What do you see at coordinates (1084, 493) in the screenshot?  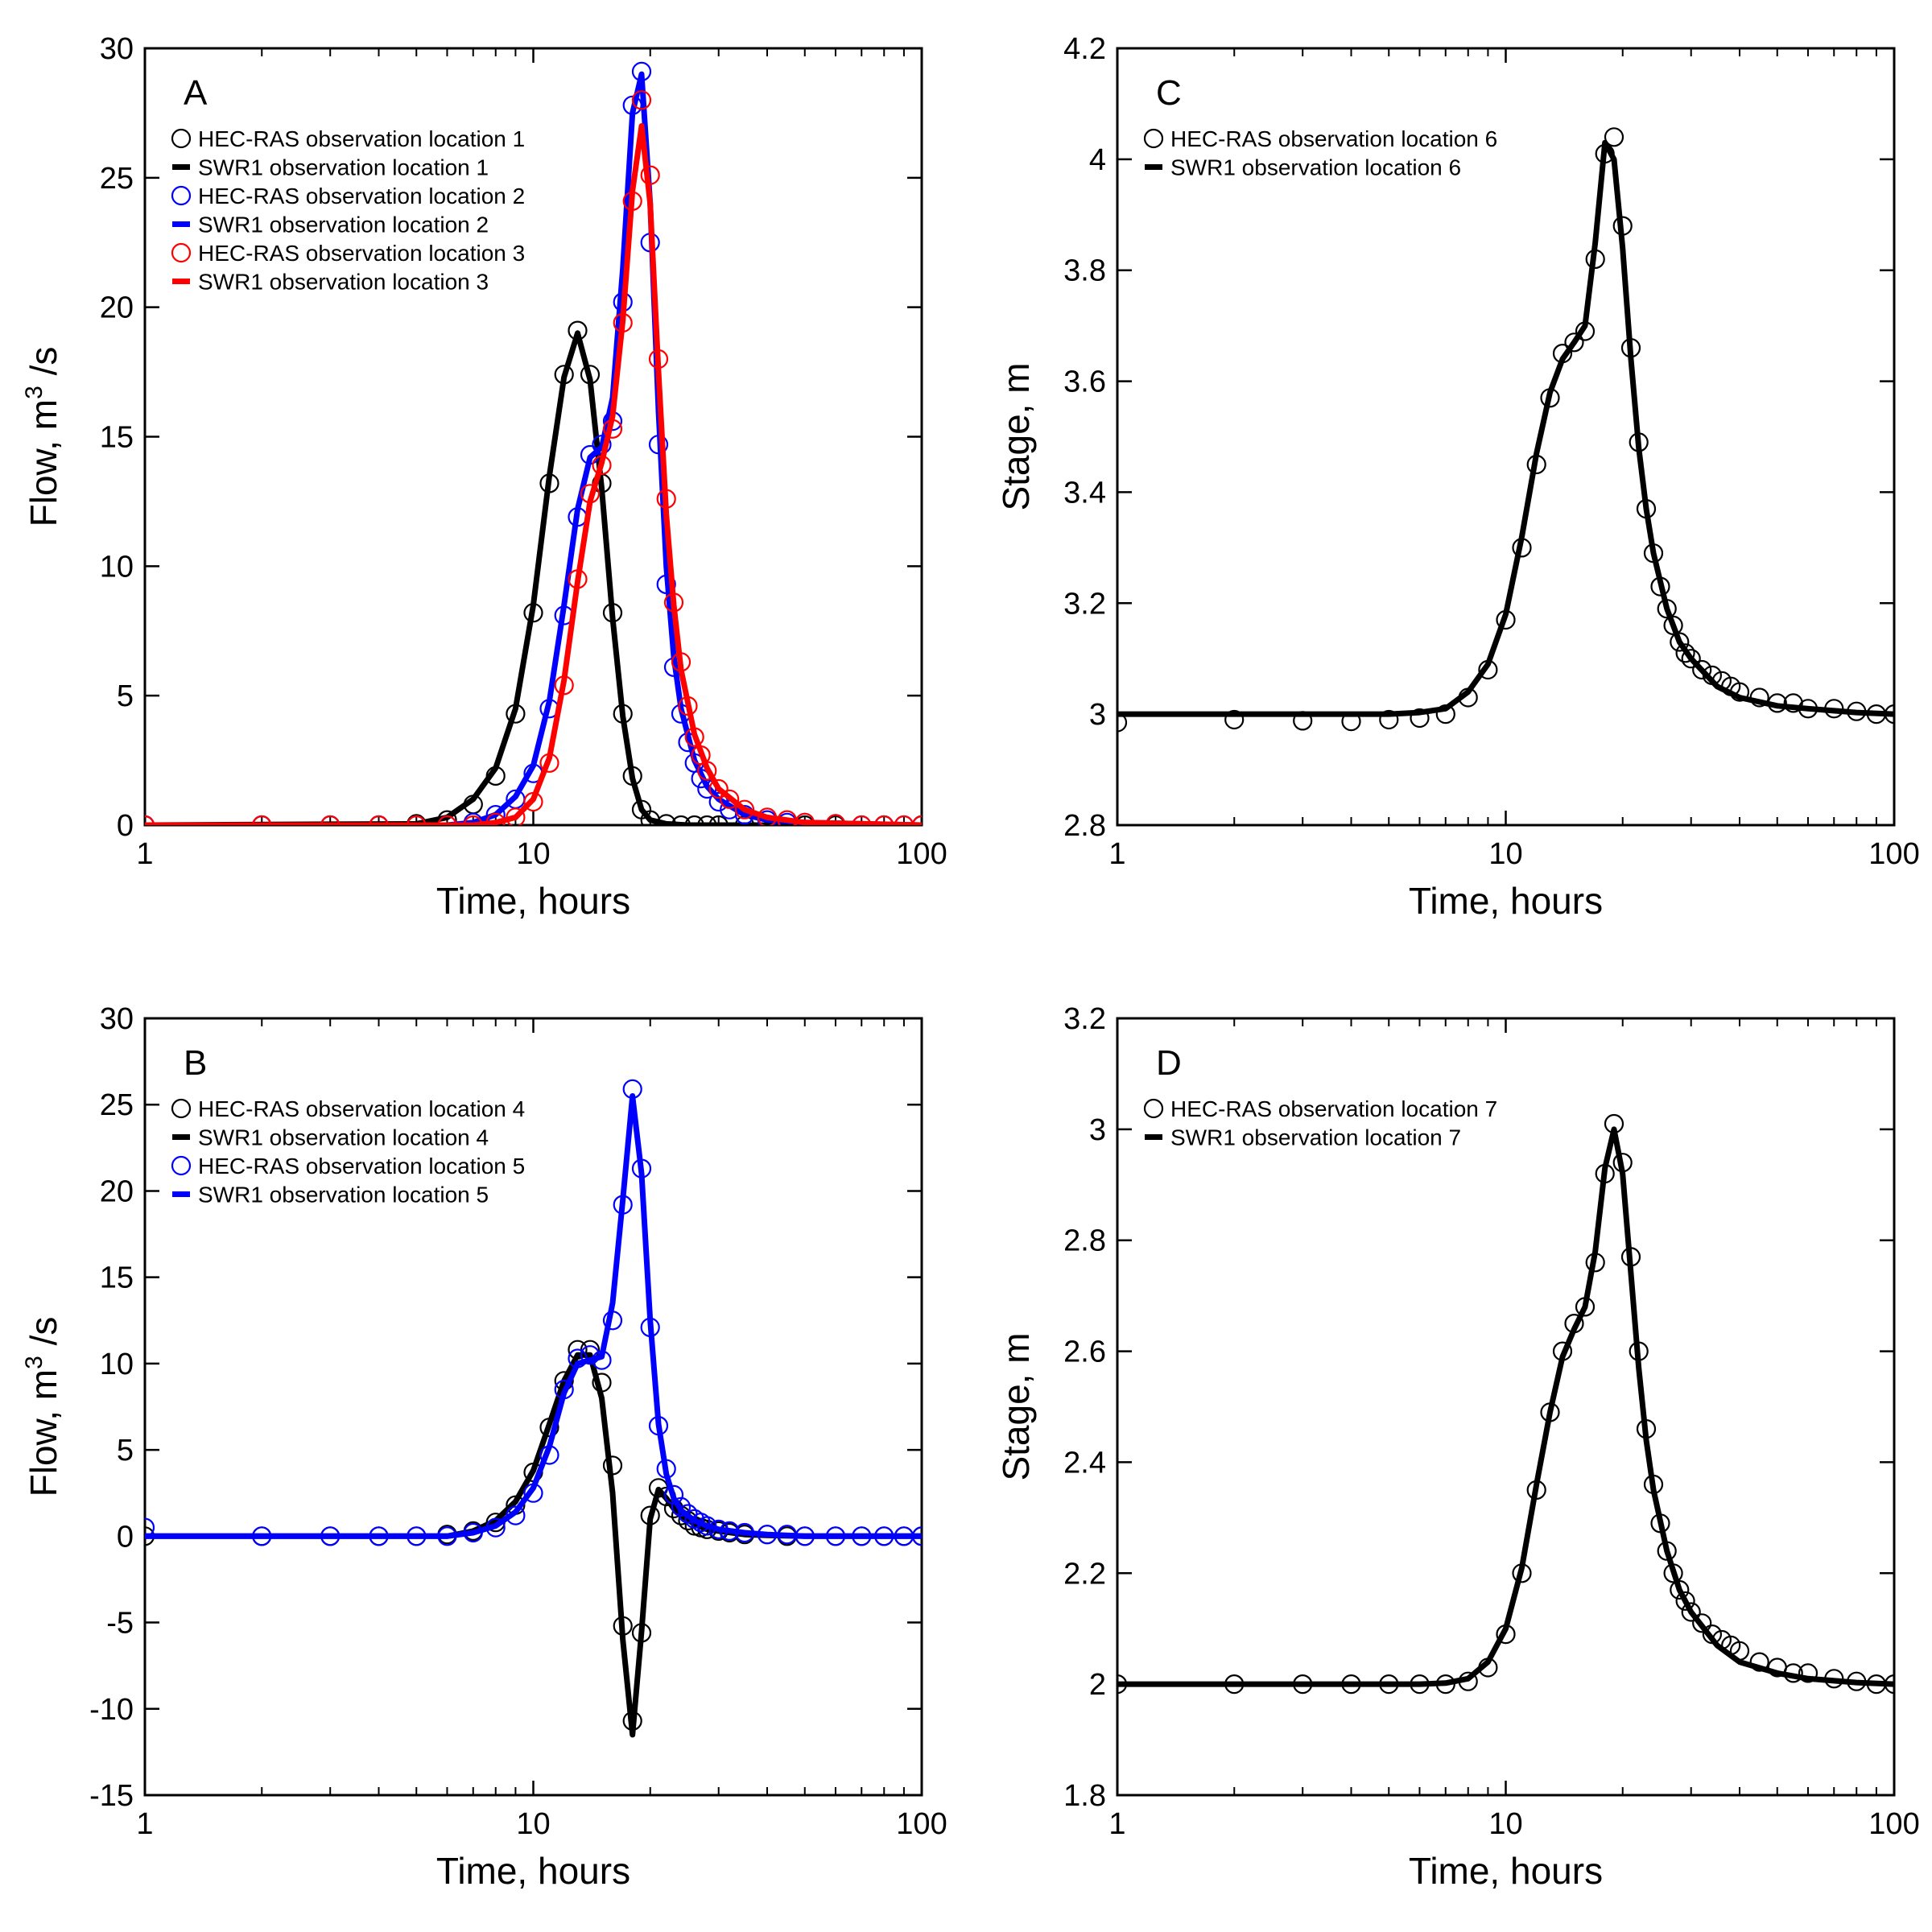 I see `y-tick-label: 3.4` at bounding box center [1084, 493].